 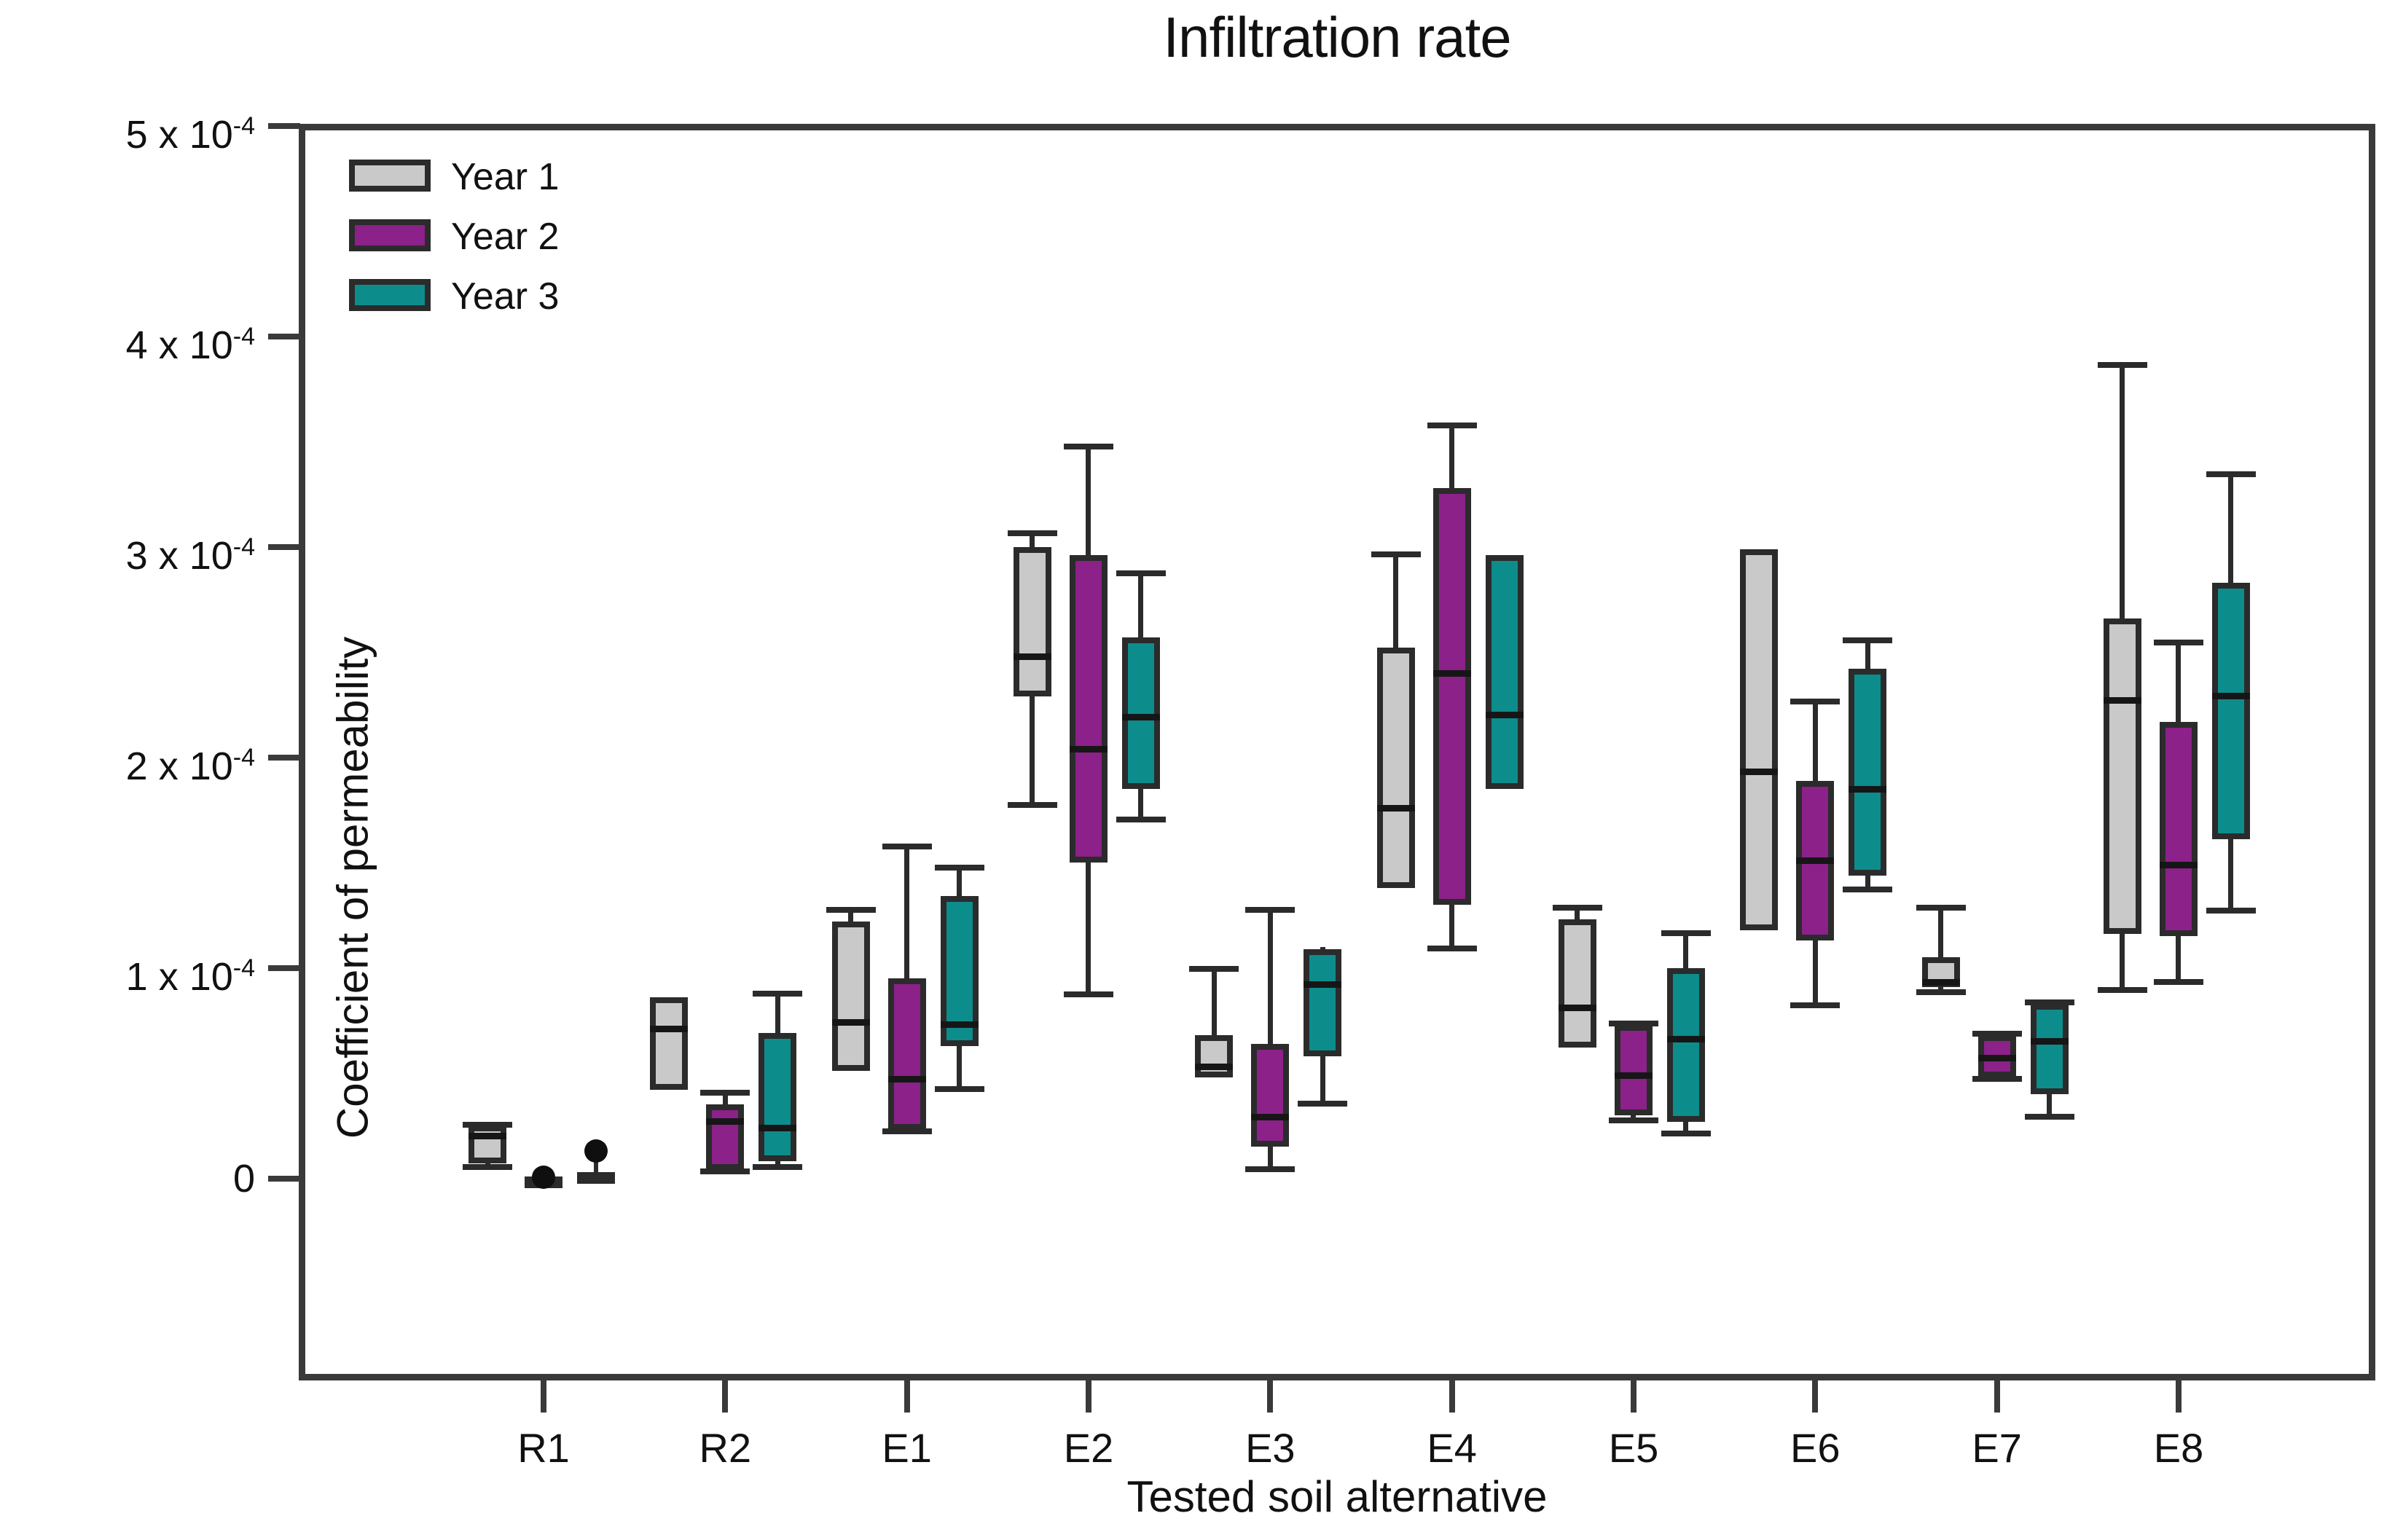 What do you see at coordinates (725, 1448) in the screenshot?
I see `x-tick-label: R2` at bounding box center [725, 1448].